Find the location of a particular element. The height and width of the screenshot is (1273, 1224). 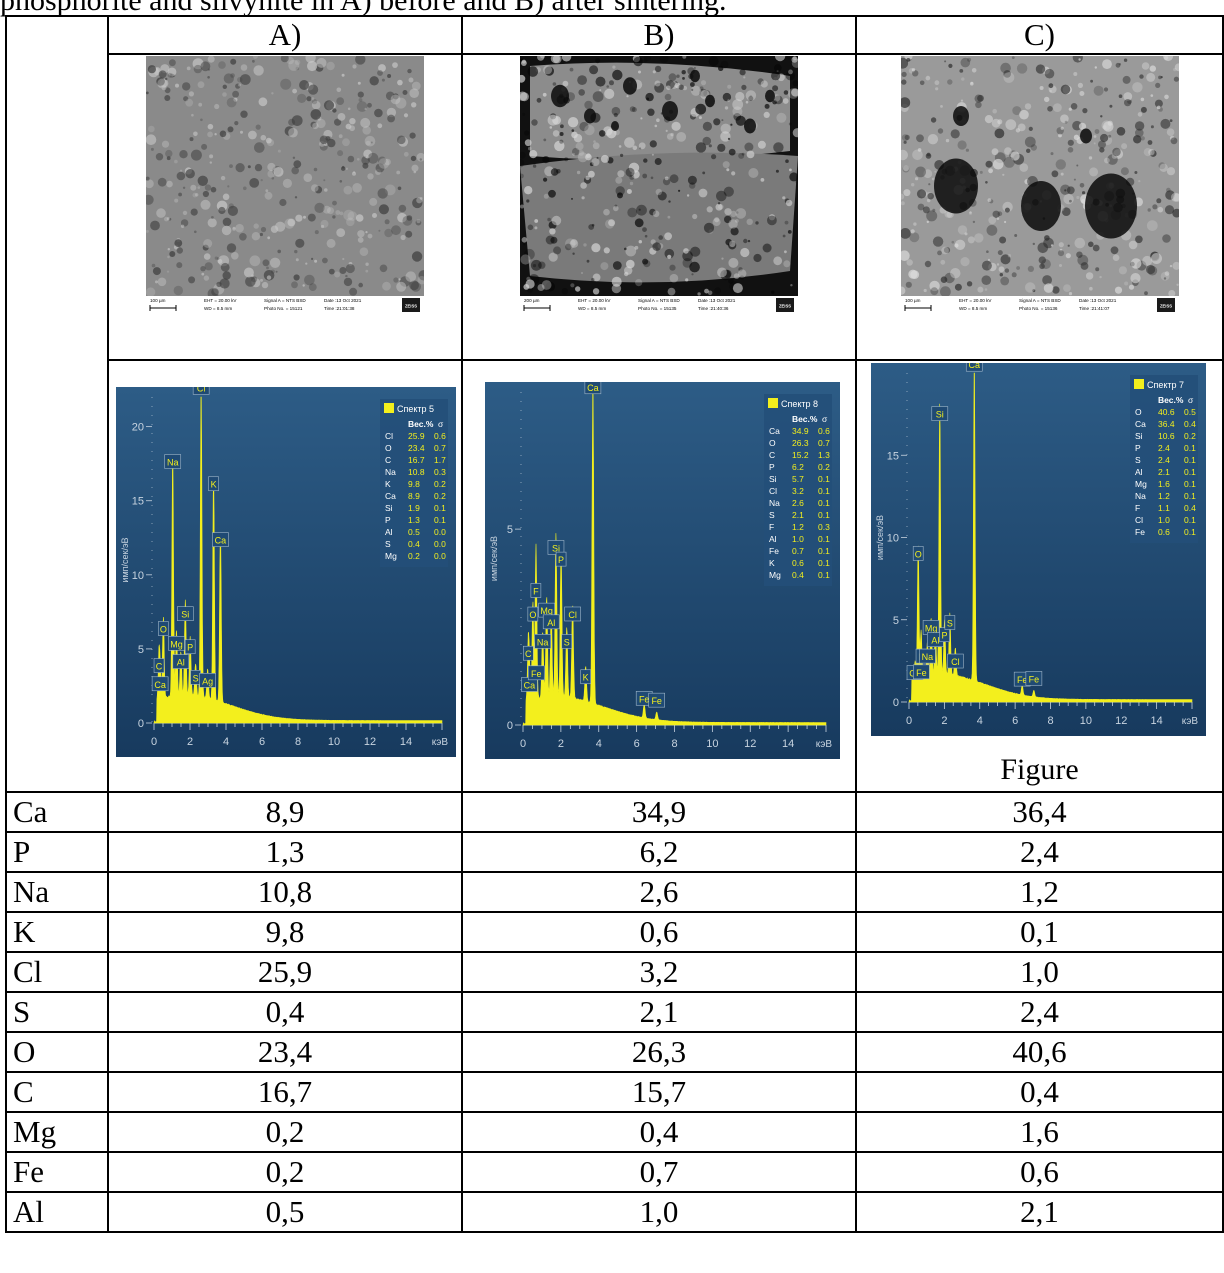

peak-label: S is located at coordinates (195, 677).